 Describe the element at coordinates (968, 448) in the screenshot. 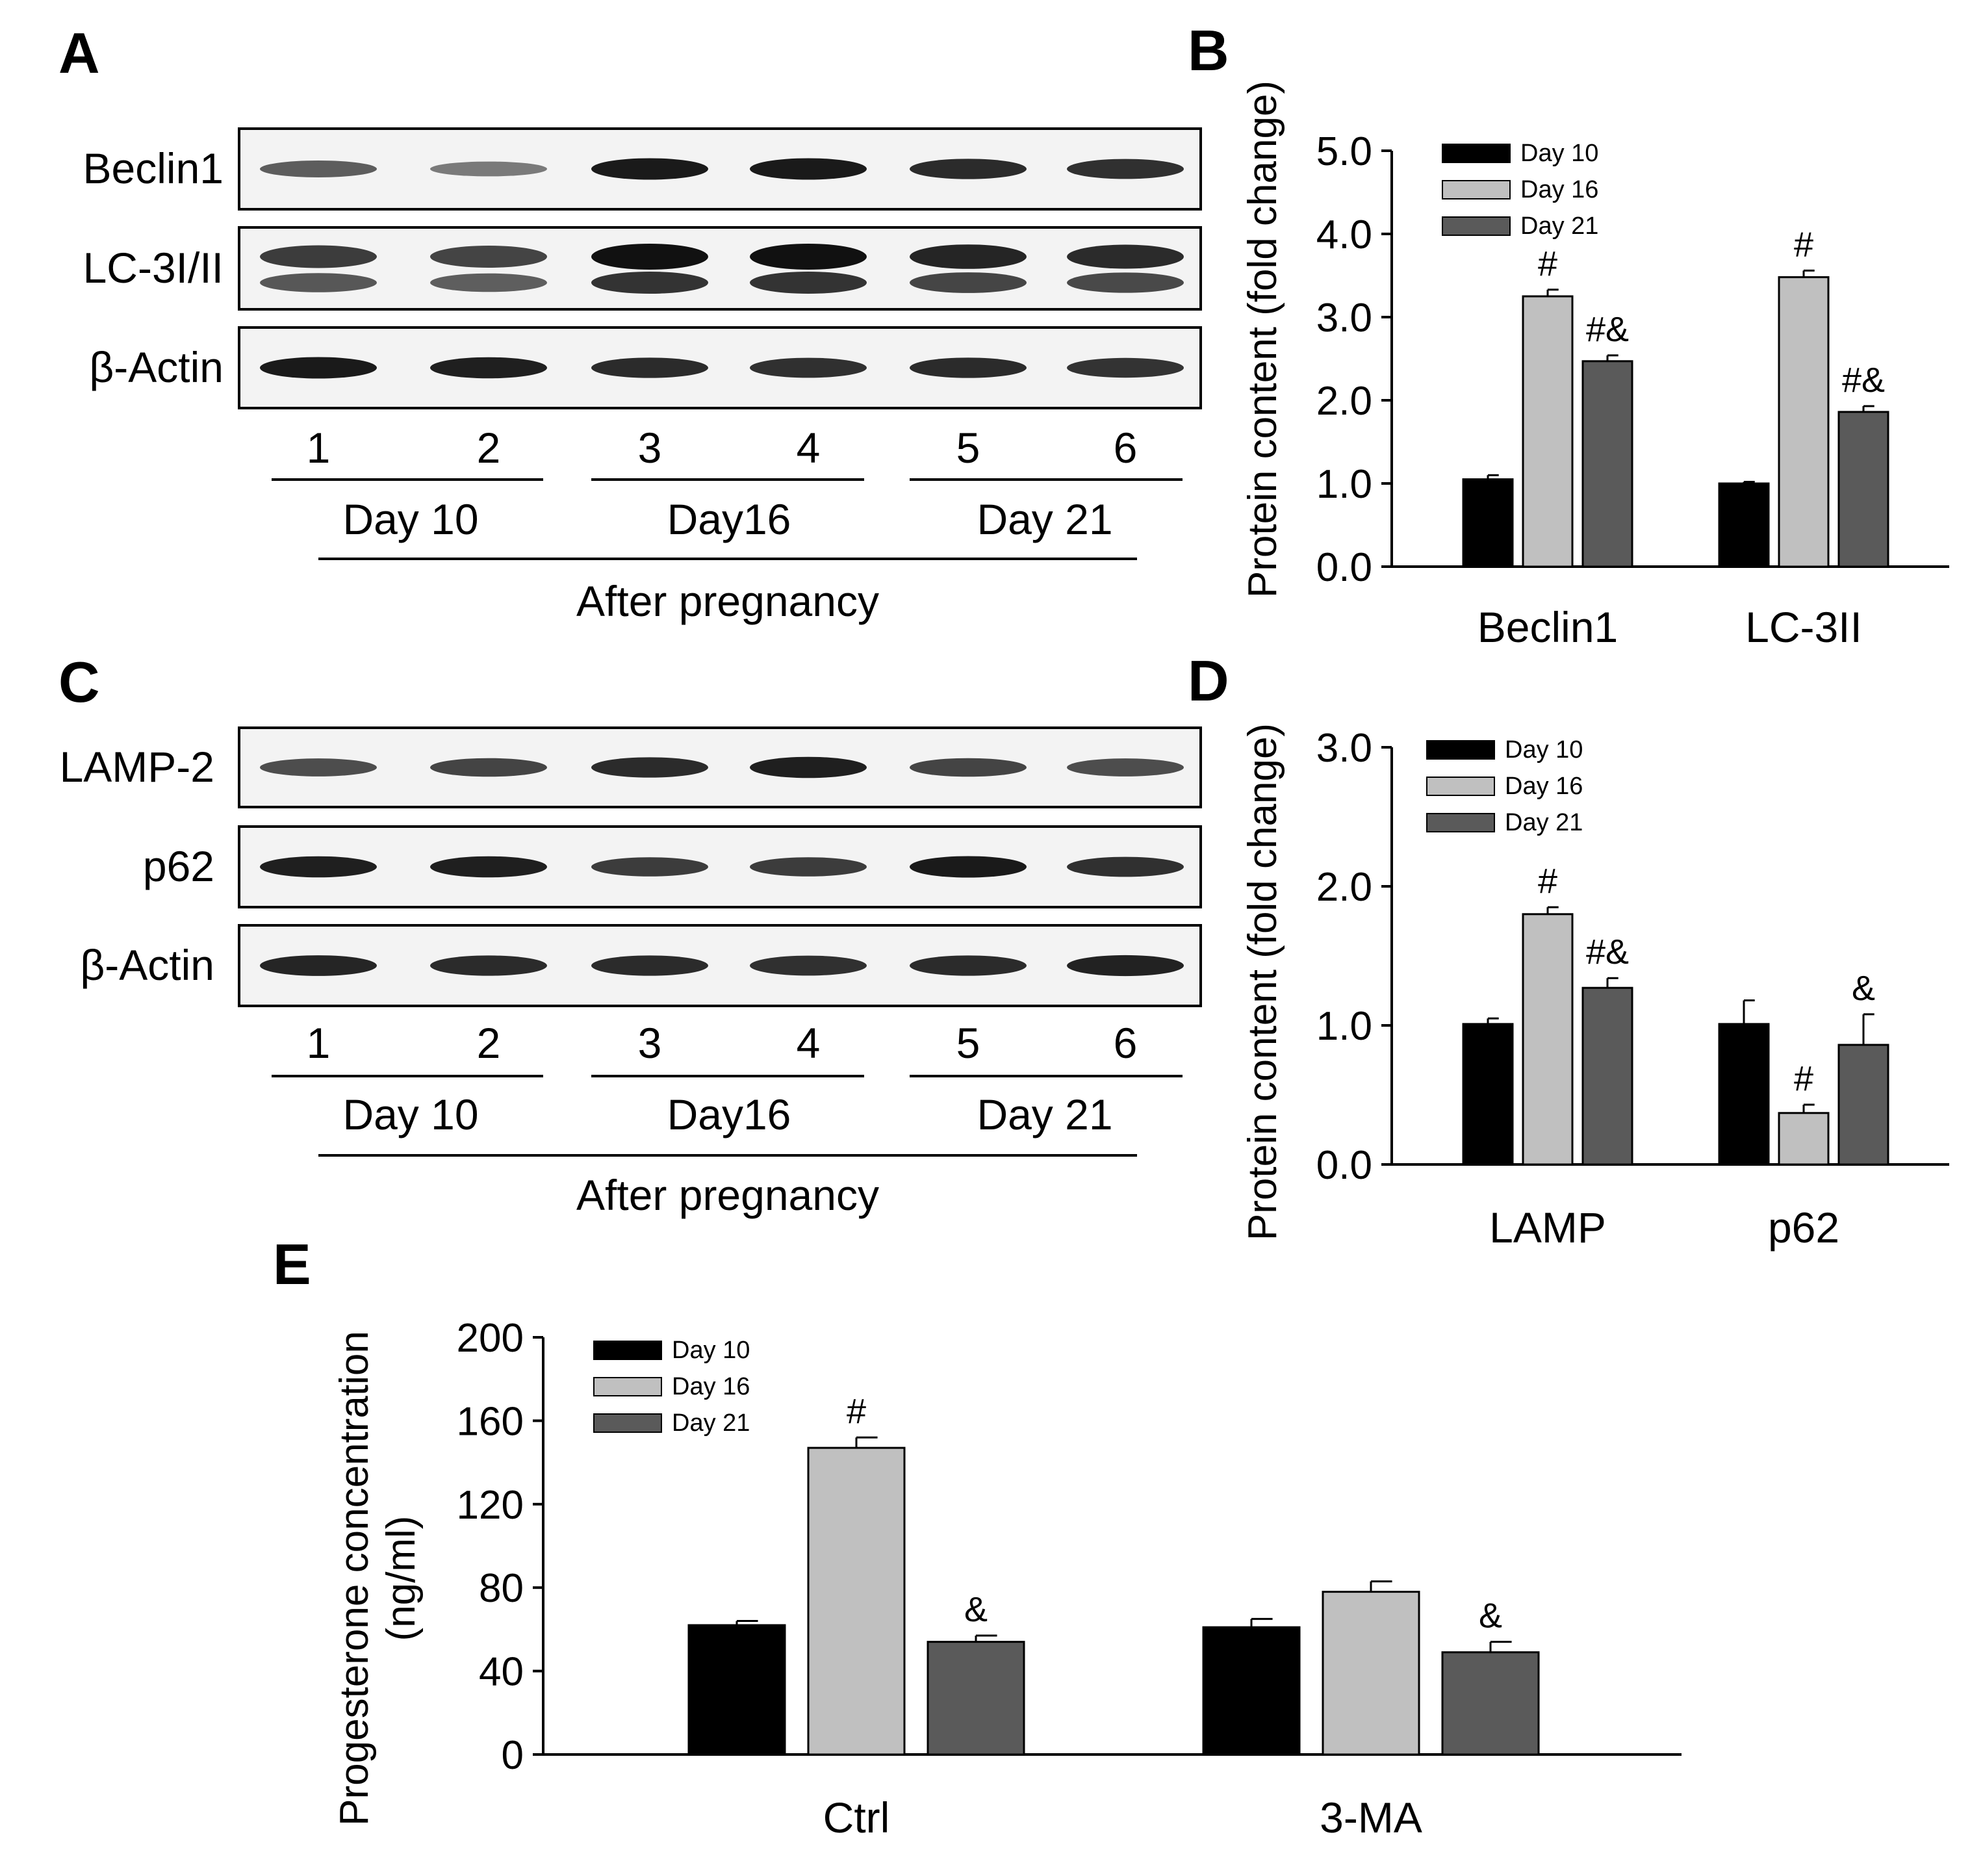

I see `lane-number: 5` at that location.